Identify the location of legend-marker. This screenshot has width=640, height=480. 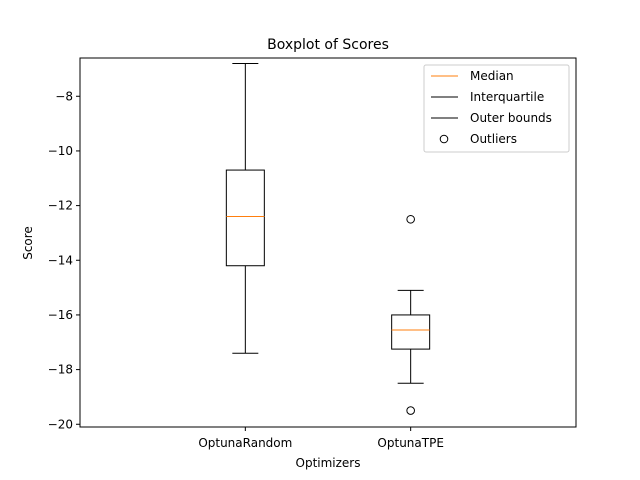
(444, 139).